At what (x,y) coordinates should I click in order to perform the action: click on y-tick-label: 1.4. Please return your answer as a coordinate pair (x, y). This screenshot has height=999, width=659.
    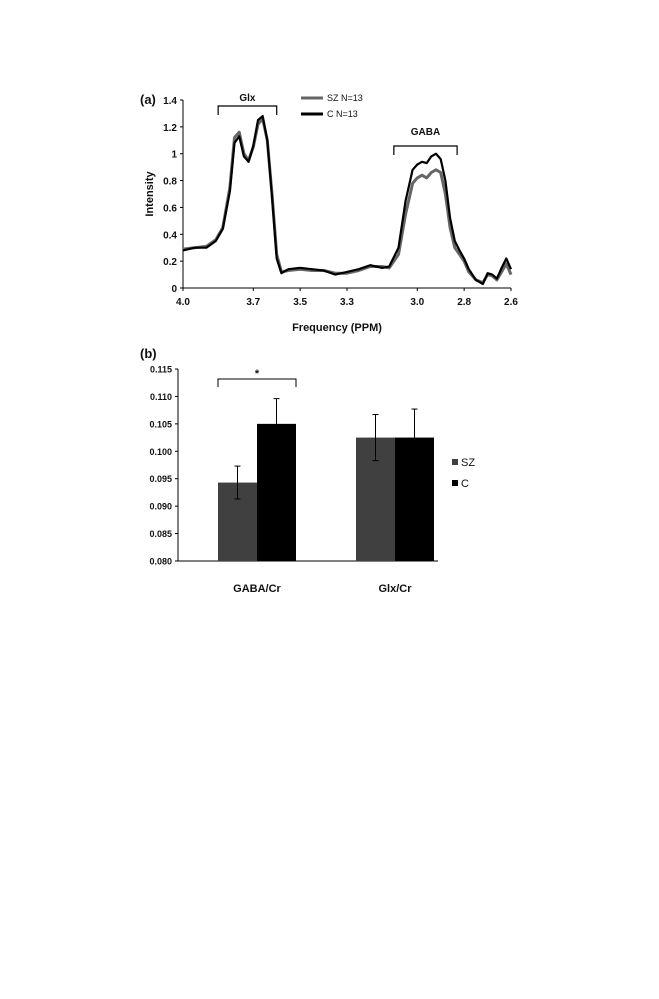
    Looking at the image, I should click on (170, 101).